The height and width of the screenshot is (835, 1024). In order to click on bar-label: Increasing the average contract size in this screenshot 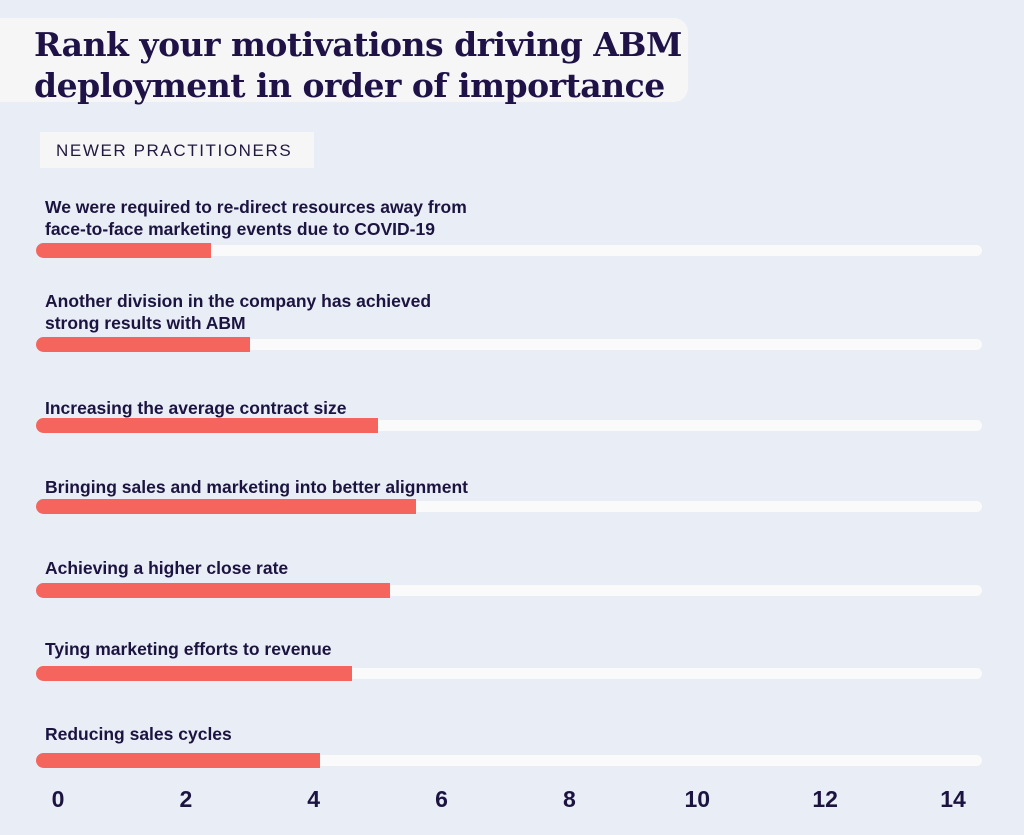, I will do `click(305, 408)`.